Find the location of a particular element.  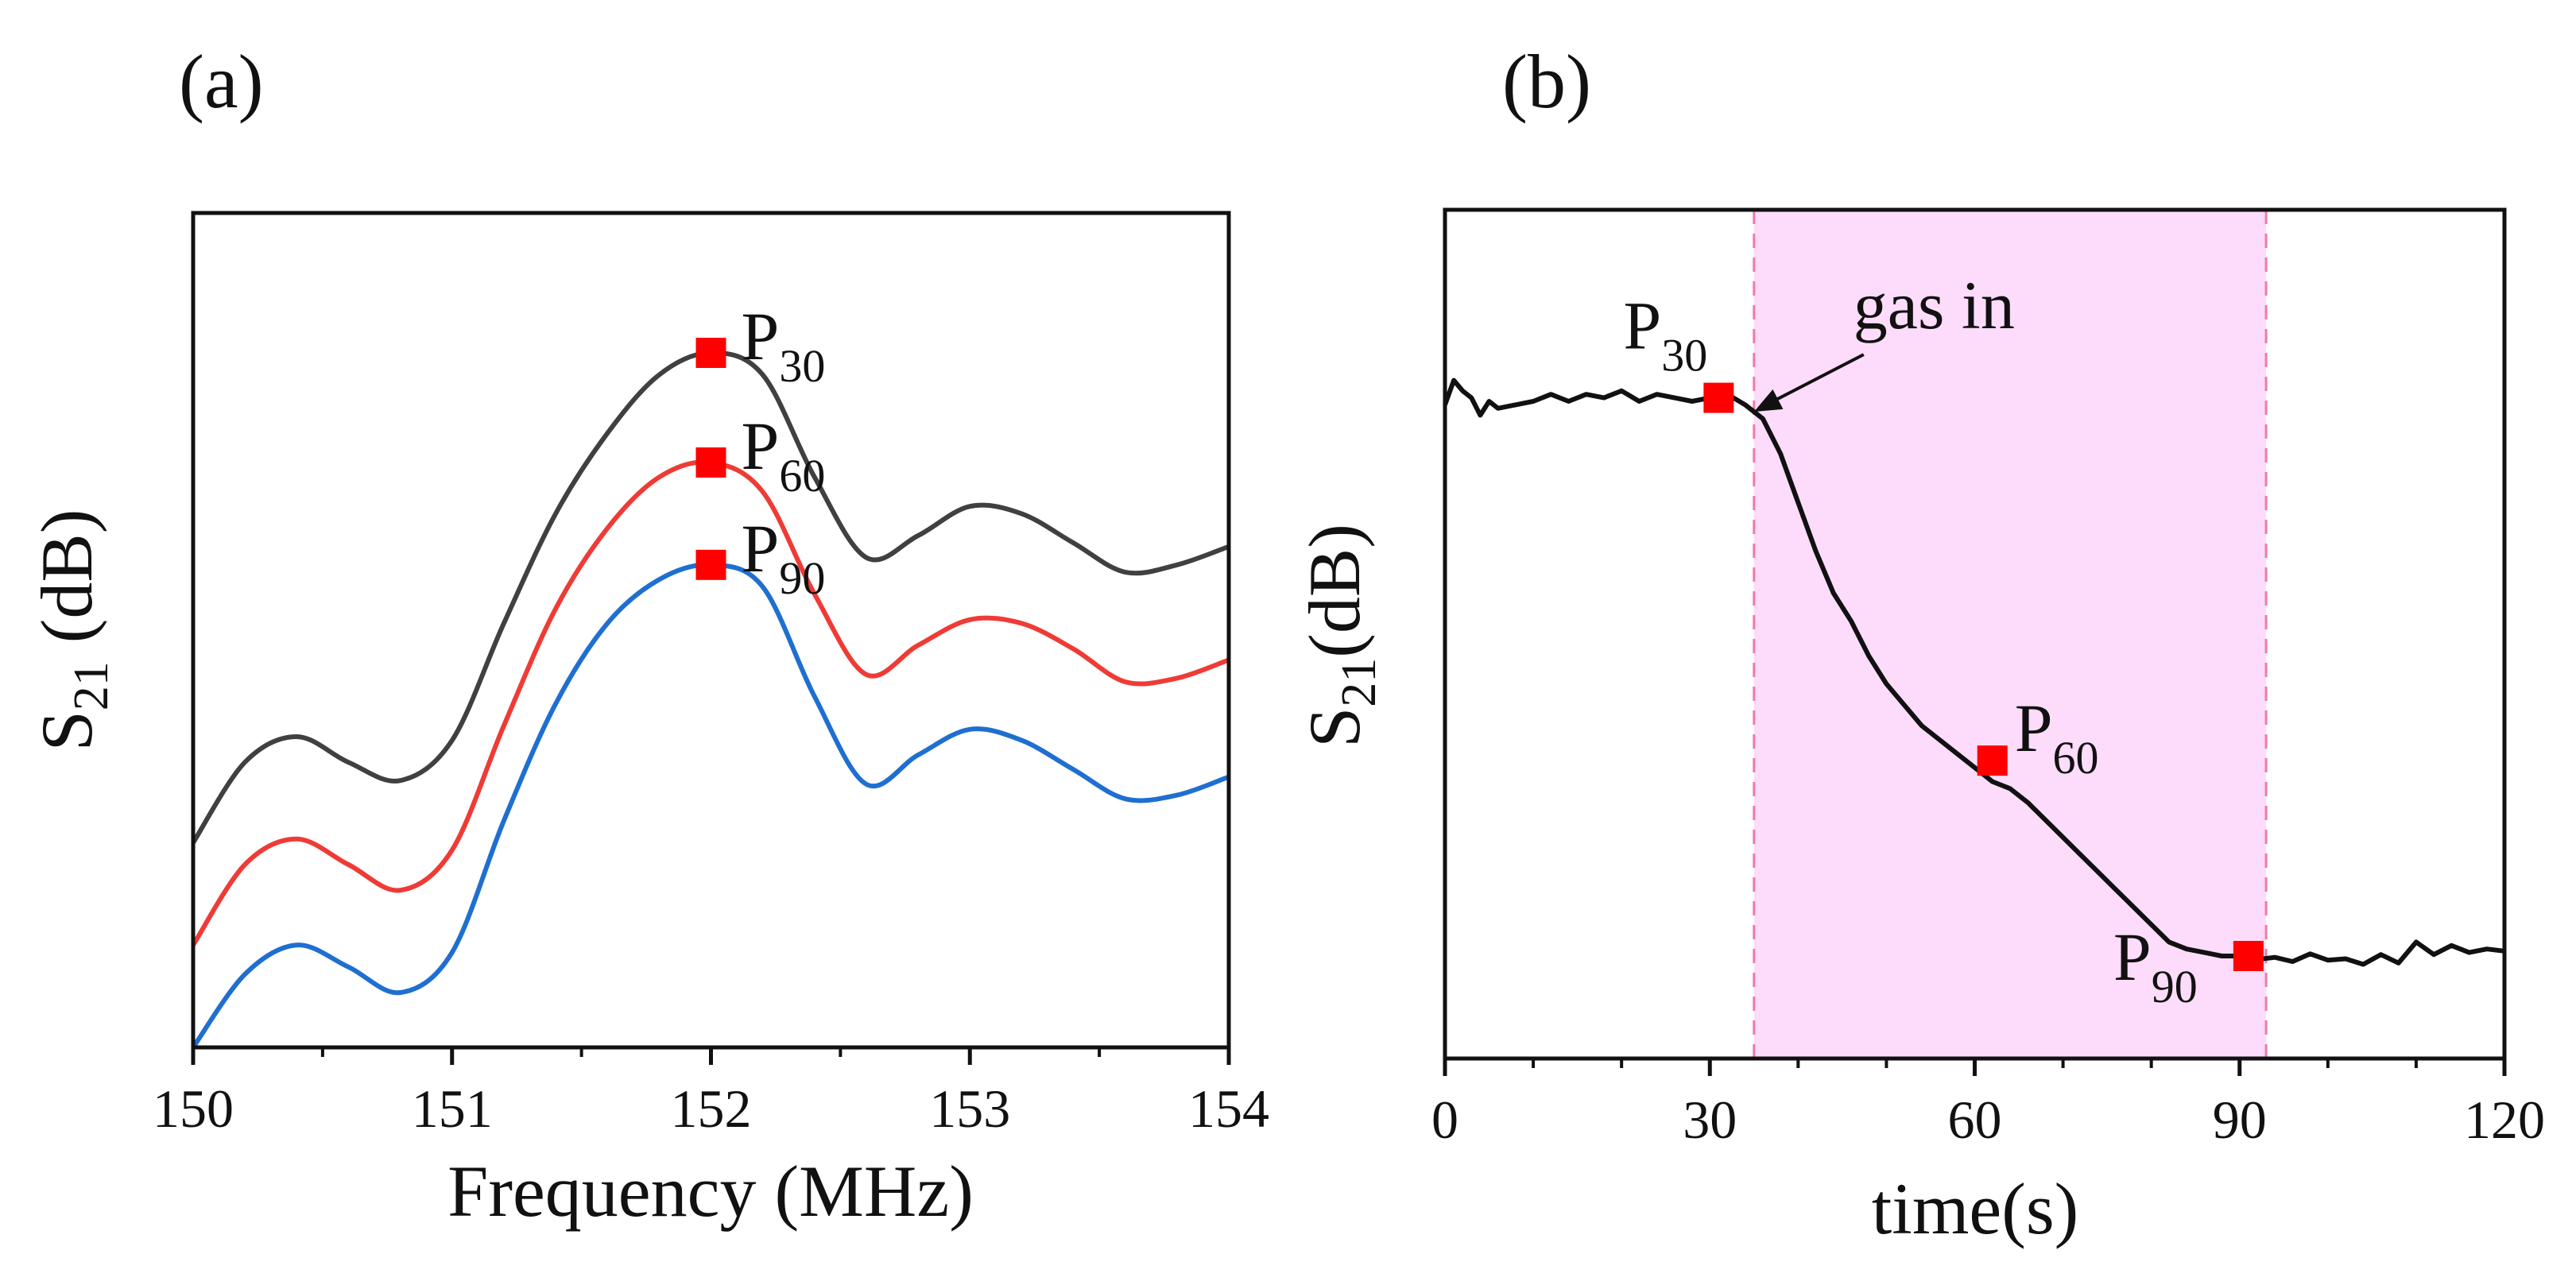

panel-b-y-axis-title-rest: (dB) is located at coordinates (1334, 591).